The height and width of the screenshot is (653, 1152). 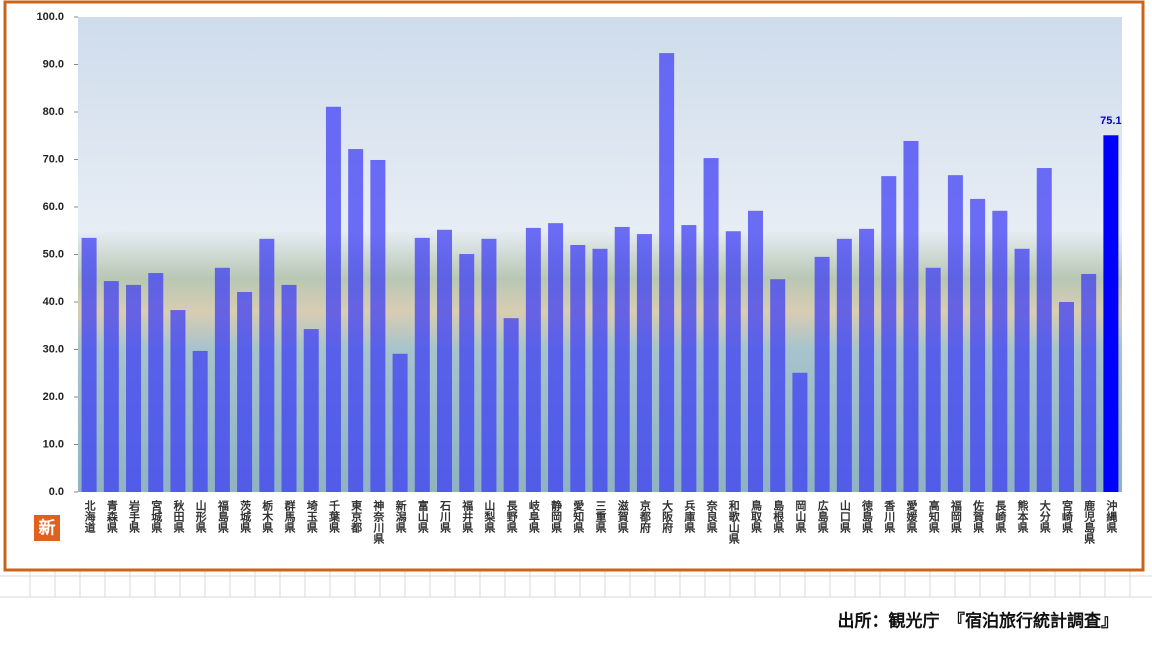 I want to click on x-tick-label: 沖縄県, so click(x=1111, y=516).